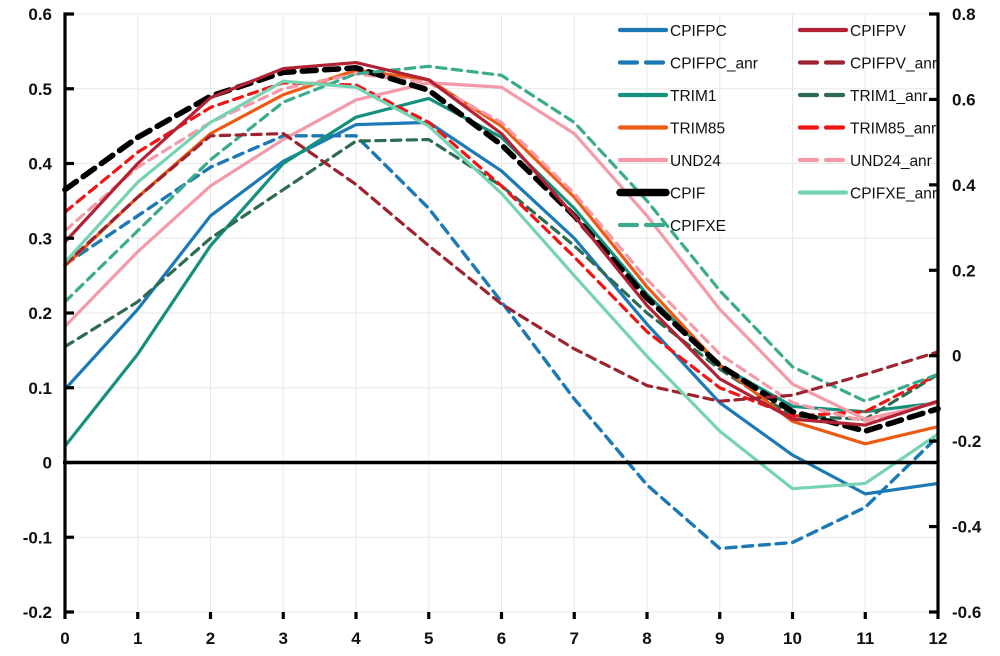 This screenshot has width=1000, height=656. Describe the element at coordinates (693, 96) in the screenshot. I see `legend-label: TRIM1` at that location.